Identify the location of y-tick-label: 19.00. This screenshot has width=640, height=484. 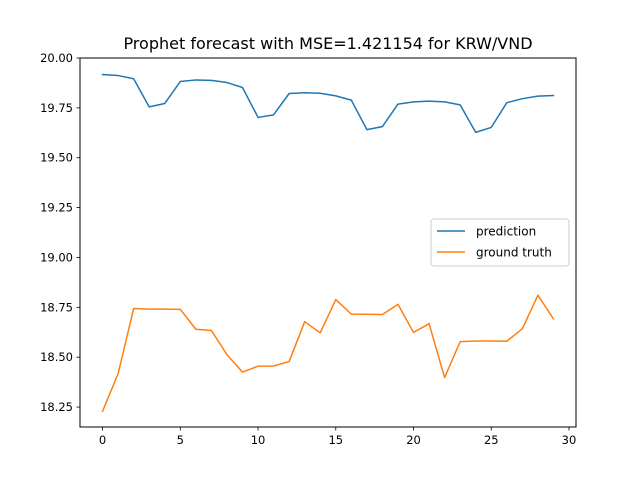
(56, 257).